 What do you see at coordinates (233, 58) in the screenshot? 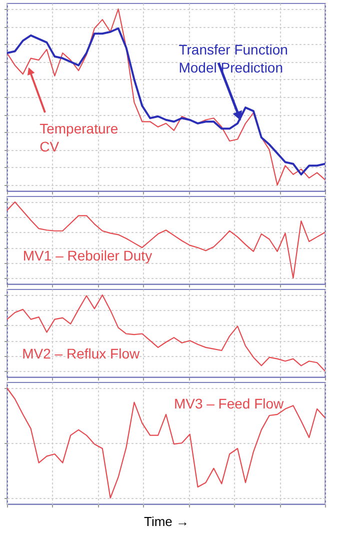
I see `text: Transfer Function Model Prediction` at bounding box center [233, 58].